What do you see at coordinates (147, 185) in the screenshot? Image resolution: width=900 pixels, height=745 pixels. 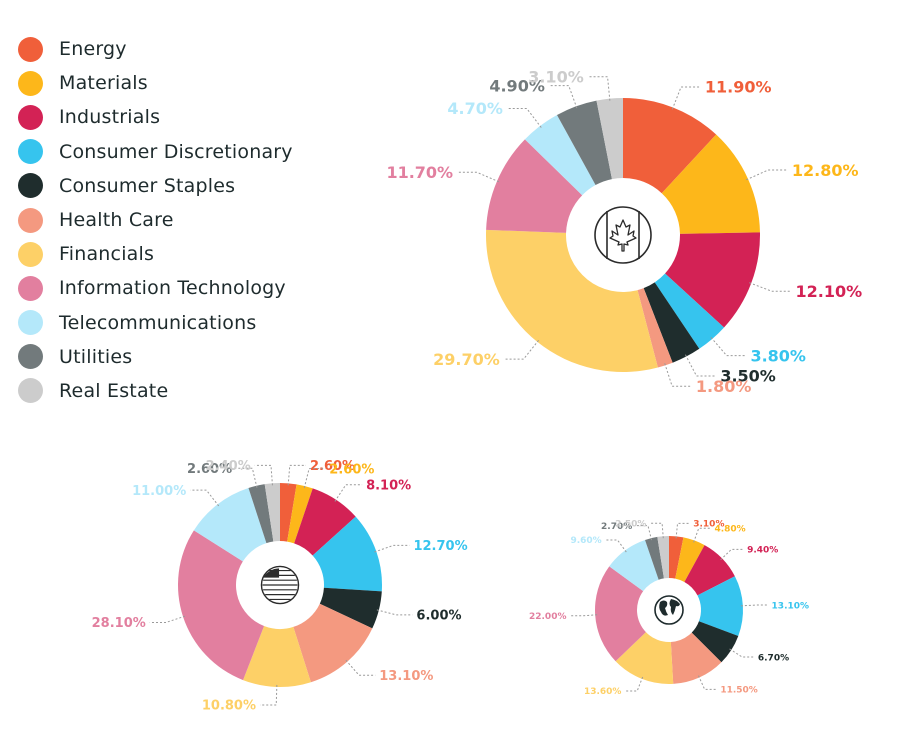 I see `legend-label: Consumer Staples` at bounding box center [147, 185].